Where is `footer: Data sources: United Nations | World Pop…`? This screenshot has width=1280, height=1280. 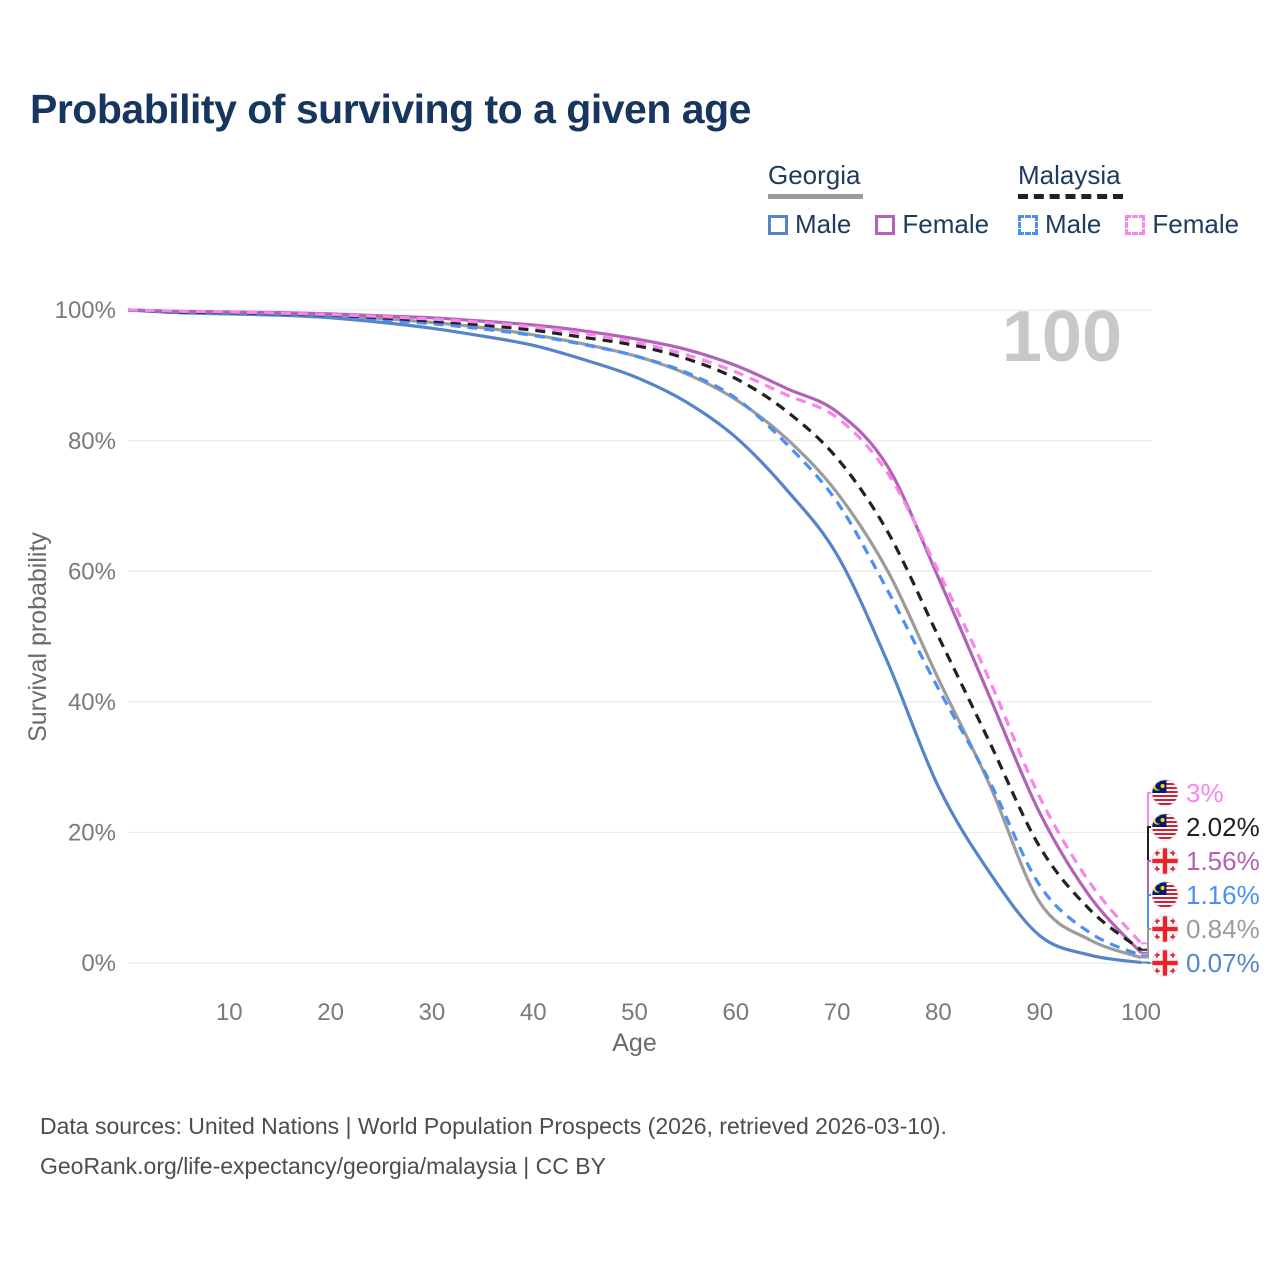
footer: Data sources: United Nations | World Pop… is located at coordinates (493, 1146).